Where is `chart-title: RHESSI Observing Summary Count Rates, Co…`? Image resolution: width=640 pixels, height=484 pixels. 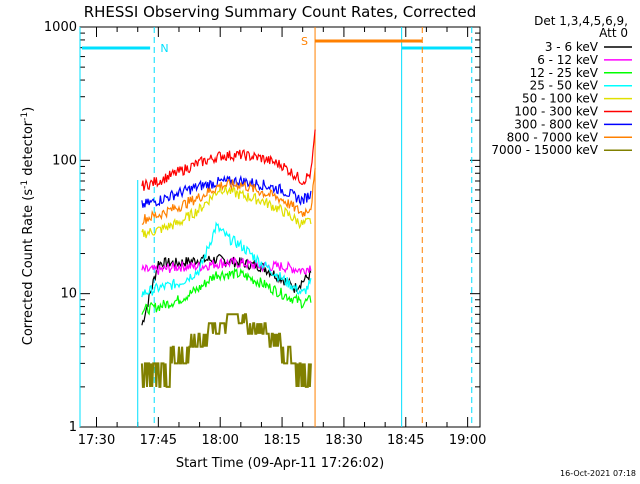 chart-title: RHESSI Observing Summary Count Rates, Co… is located at coordinates (280, 12).